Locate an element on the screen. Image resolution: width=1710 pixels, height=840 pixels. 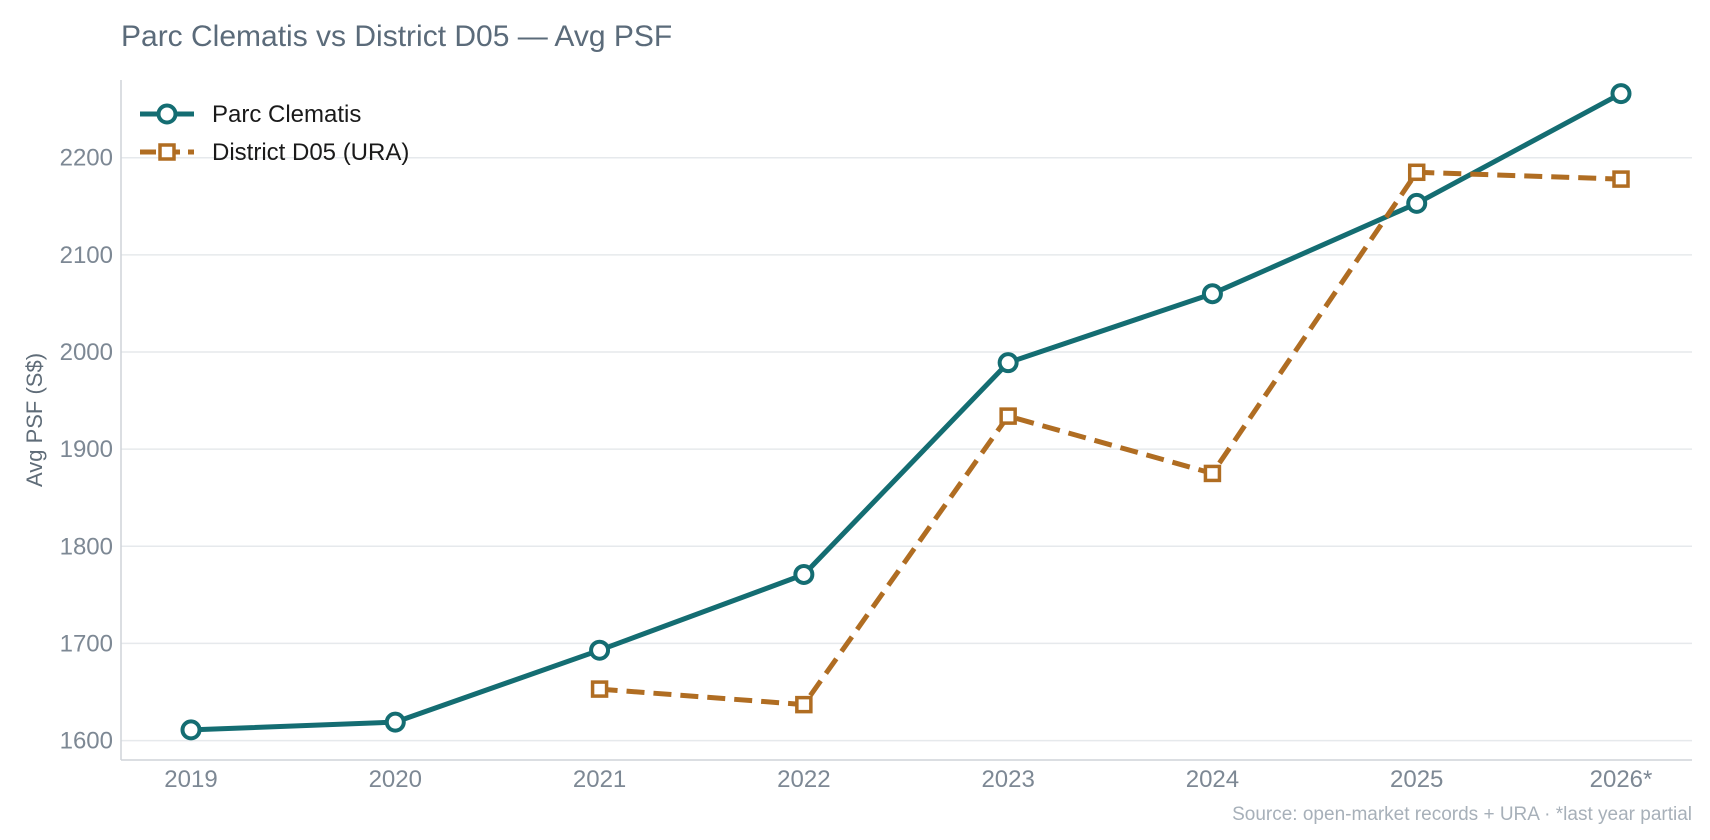
y-tick-label: 2100 is located at coordinates (86, 255).